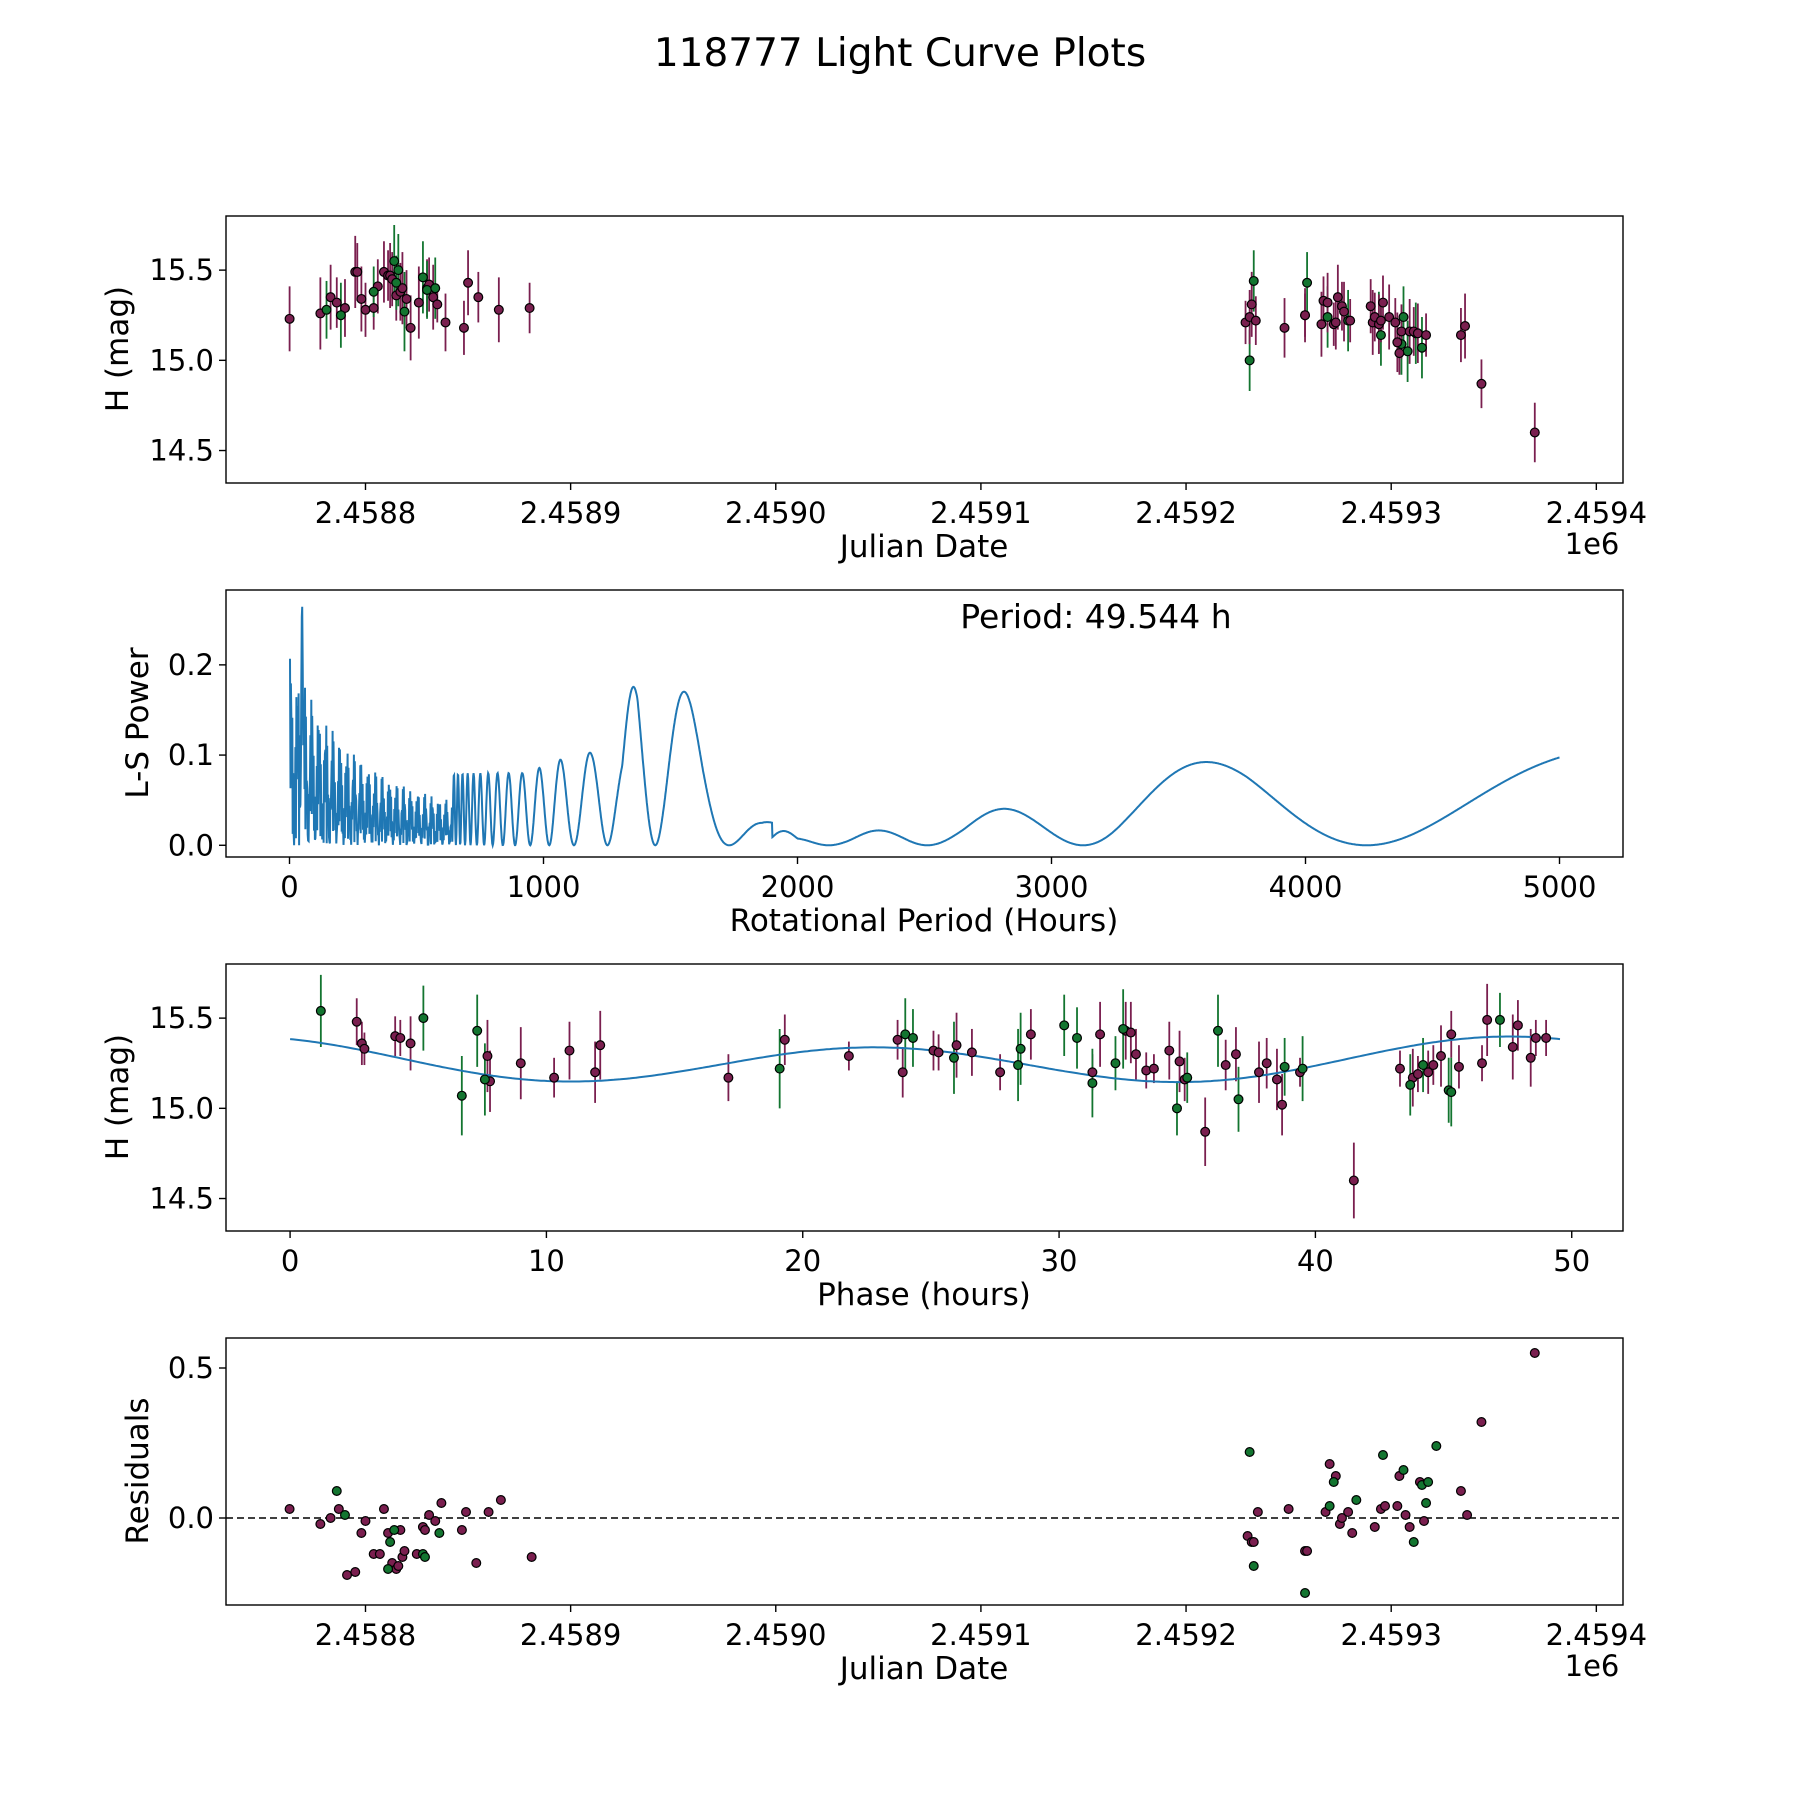 The image size is (1800, 1800). Describe the element at coordinates (181, 270) in the screenshot. I see `y-tick-label: 15.5` at that location.